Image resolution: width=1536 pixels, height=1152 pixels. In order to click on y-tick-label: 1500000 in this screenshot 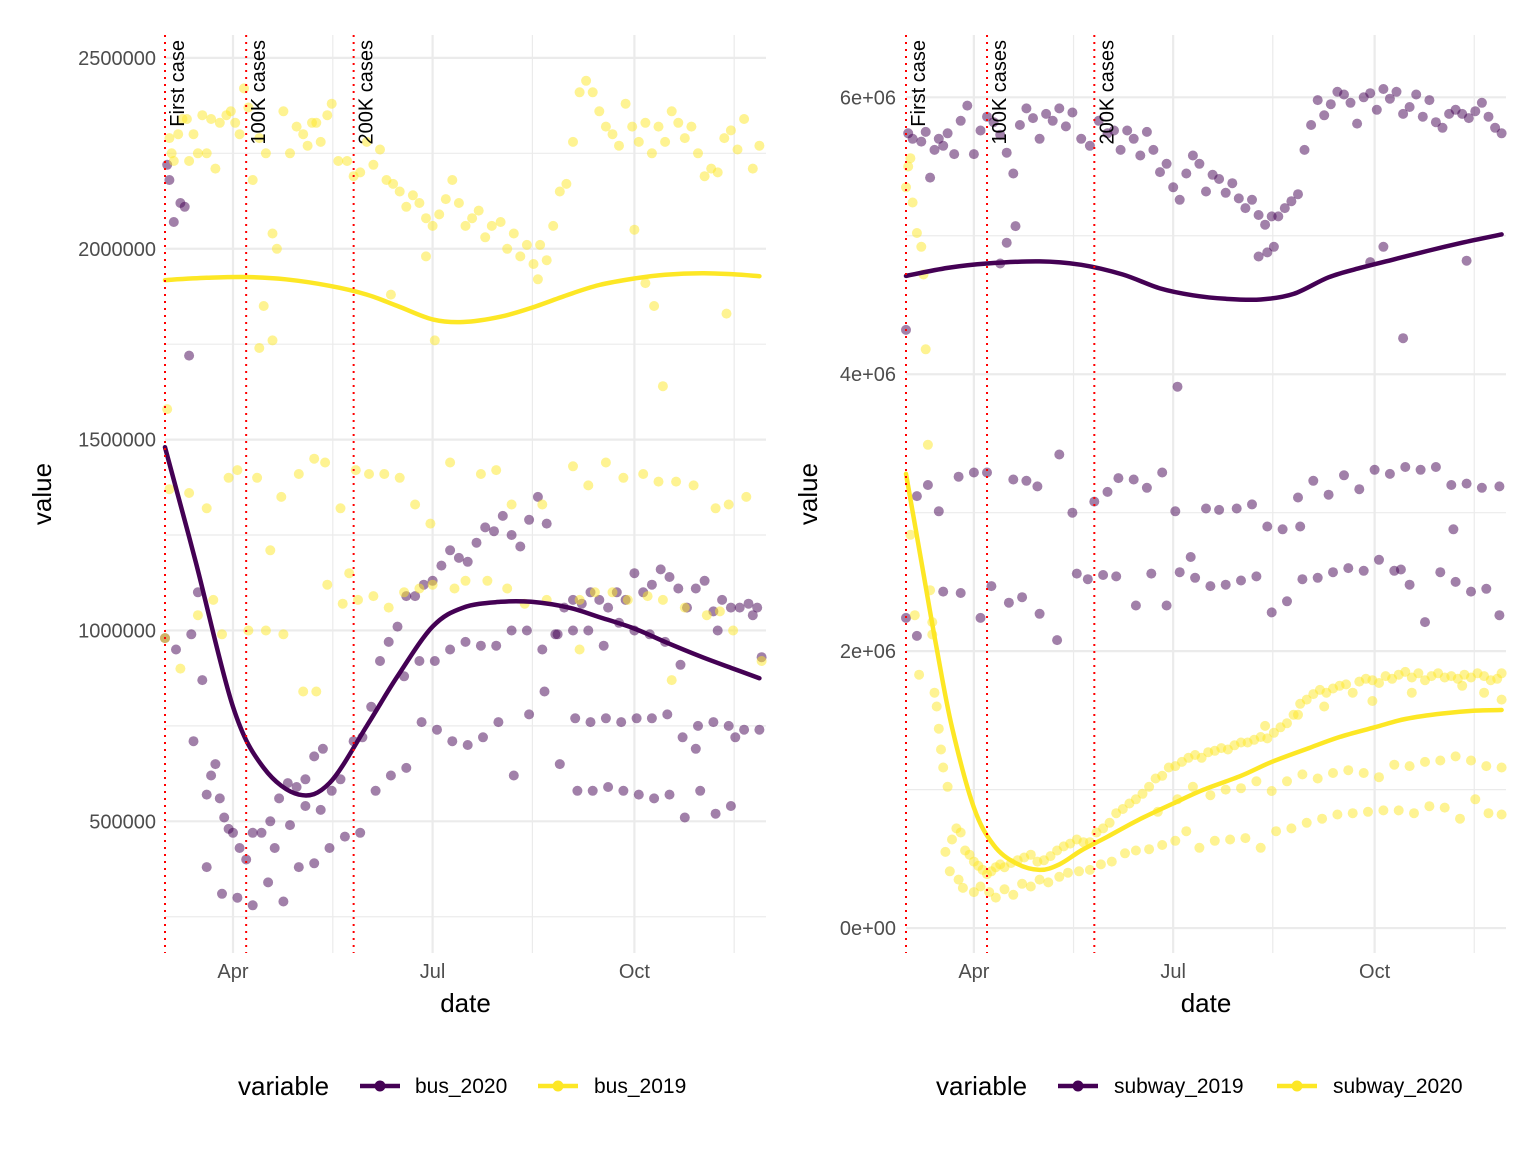, I will do `click(117, 441)`.